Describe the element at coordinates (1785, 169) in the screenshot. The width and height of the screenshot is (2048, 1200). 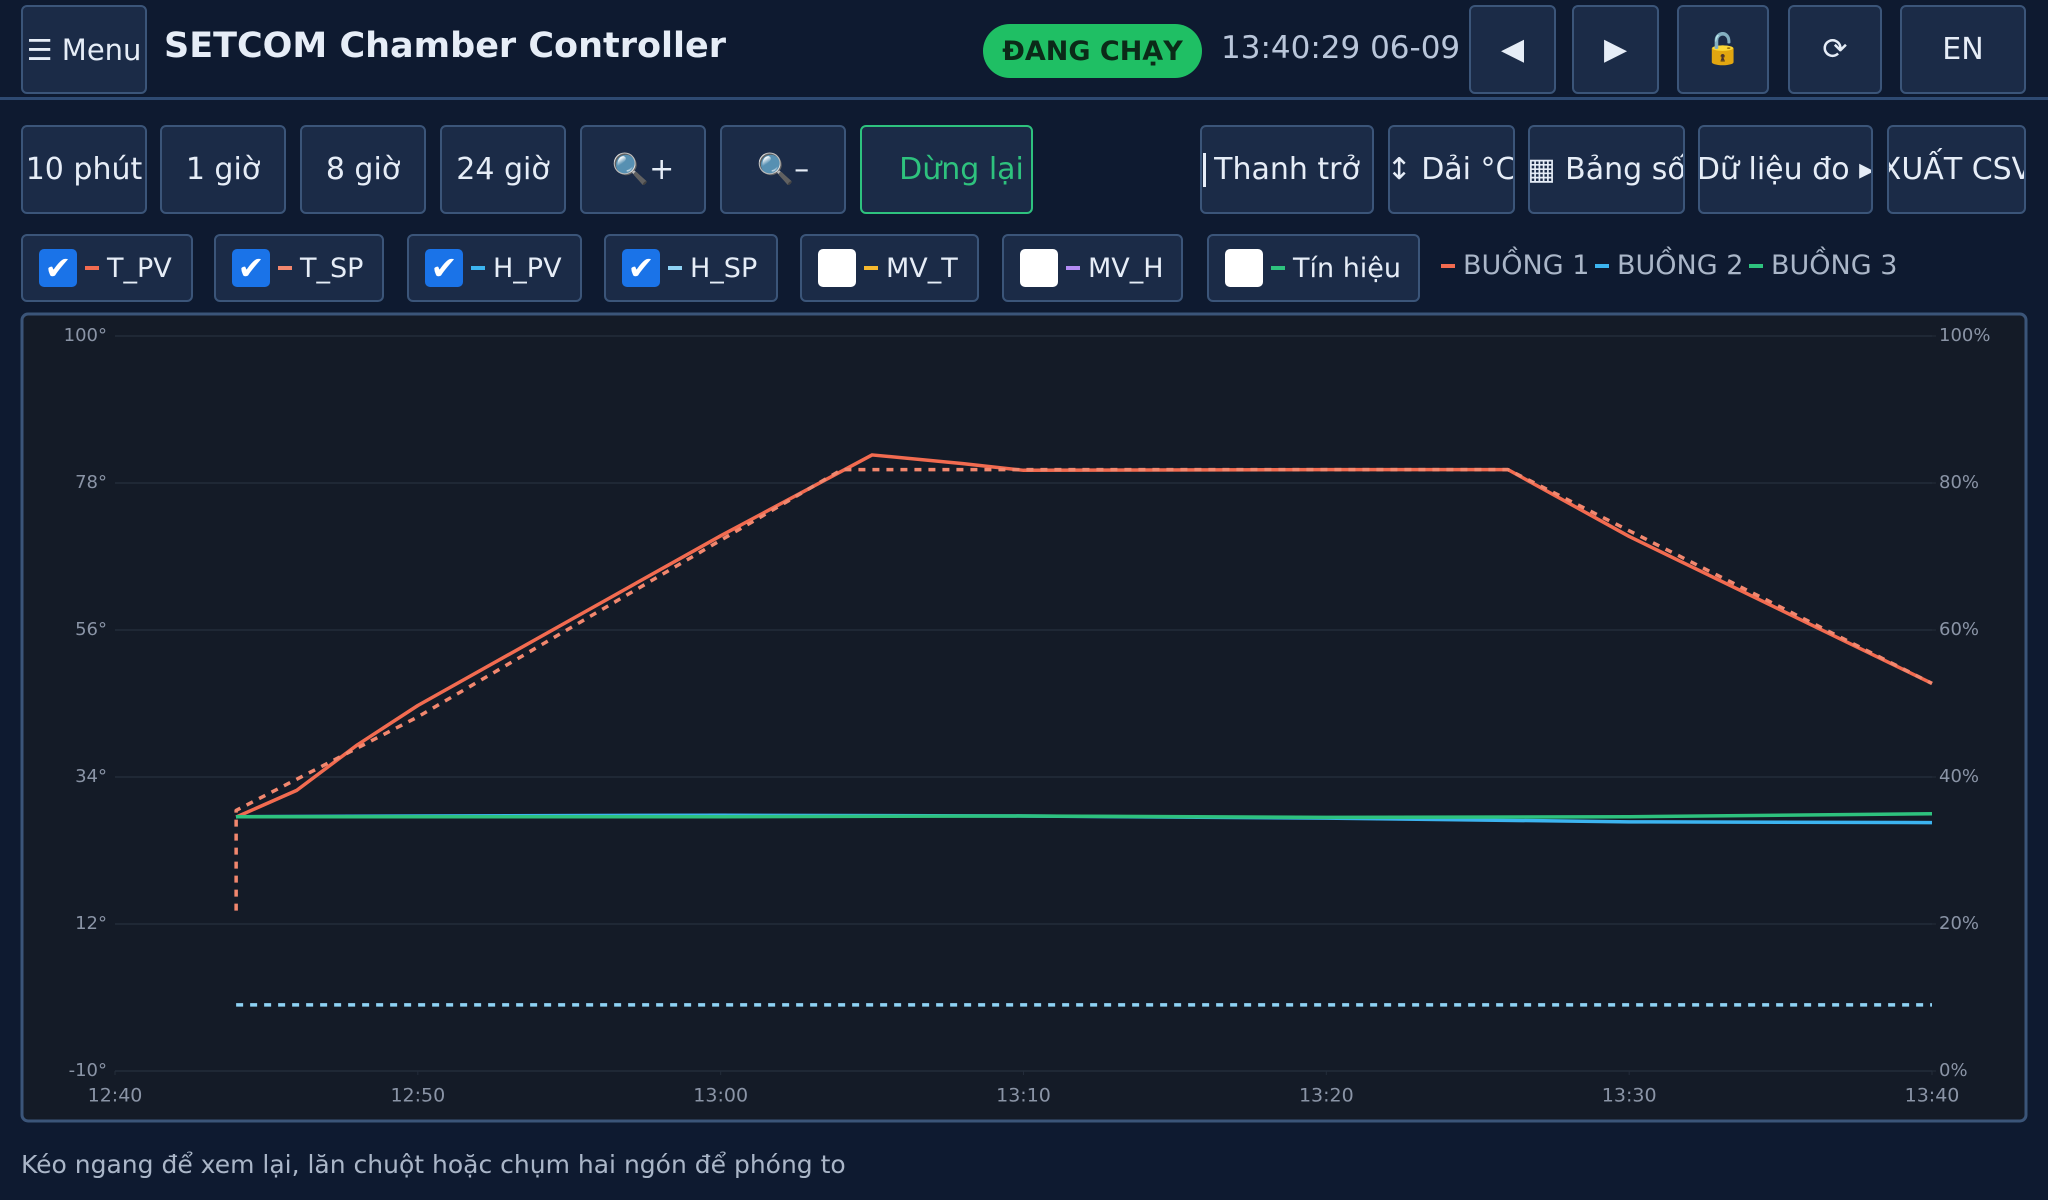
I see `tool-button: Dữ liệu đo ▸` at that location.